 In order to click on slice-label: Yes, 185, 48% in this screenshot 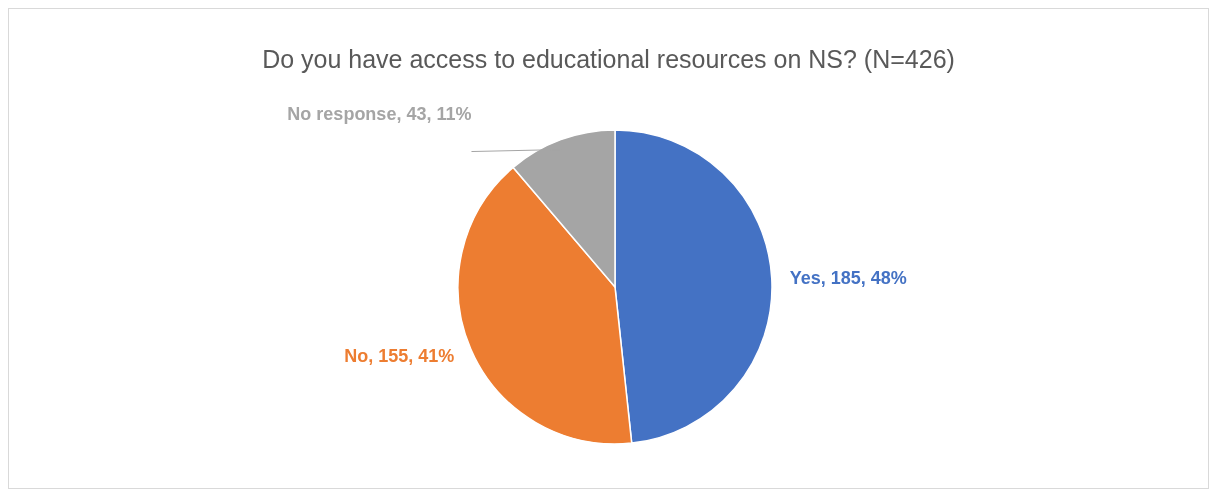, I will do `click(848, 277)`.